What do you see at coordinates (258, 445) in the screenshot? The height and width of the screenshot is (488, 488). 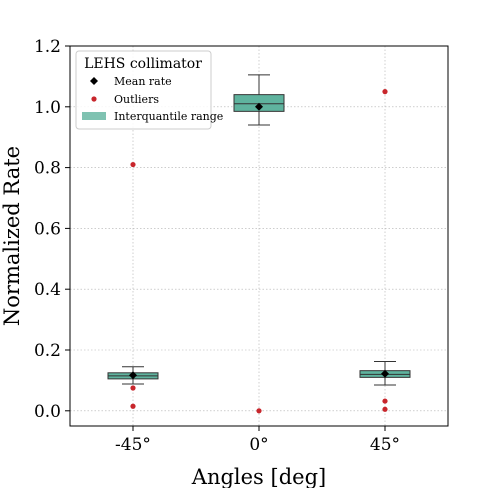 I see `x-tick-label: 0°` at bounding box center [258, 445].